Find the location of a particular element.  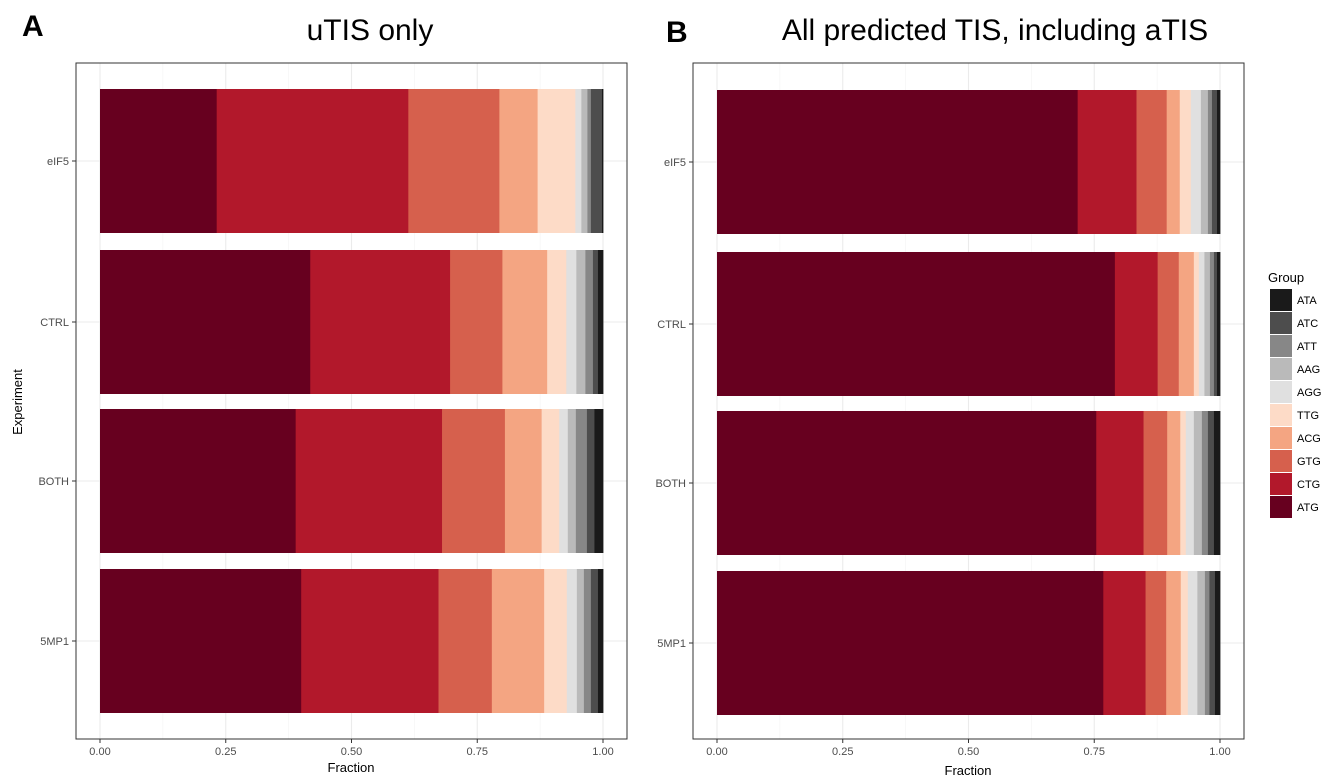

panel-b-bar-5mp1-ttg is located at coordinates (1184, 643).